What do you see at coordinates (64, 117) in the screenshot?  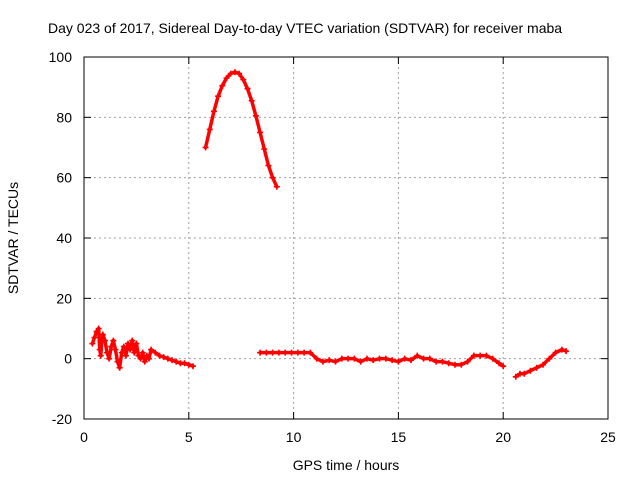 I see `y-tick-label: 80` at bounding box center [64, 117].